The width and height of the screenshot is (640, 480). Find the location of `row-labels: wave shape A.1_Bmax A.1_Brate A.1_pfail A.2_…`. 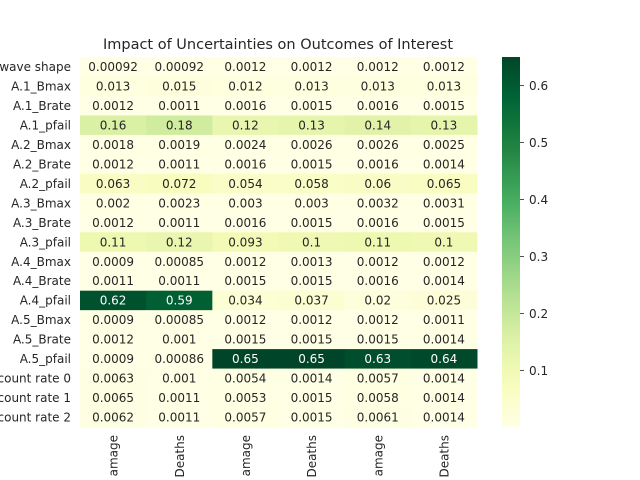

row-labels: wave shape A.1_Bmax A.1_Brate A.1_pfail A.2_… is located at coordinates (35, 242).